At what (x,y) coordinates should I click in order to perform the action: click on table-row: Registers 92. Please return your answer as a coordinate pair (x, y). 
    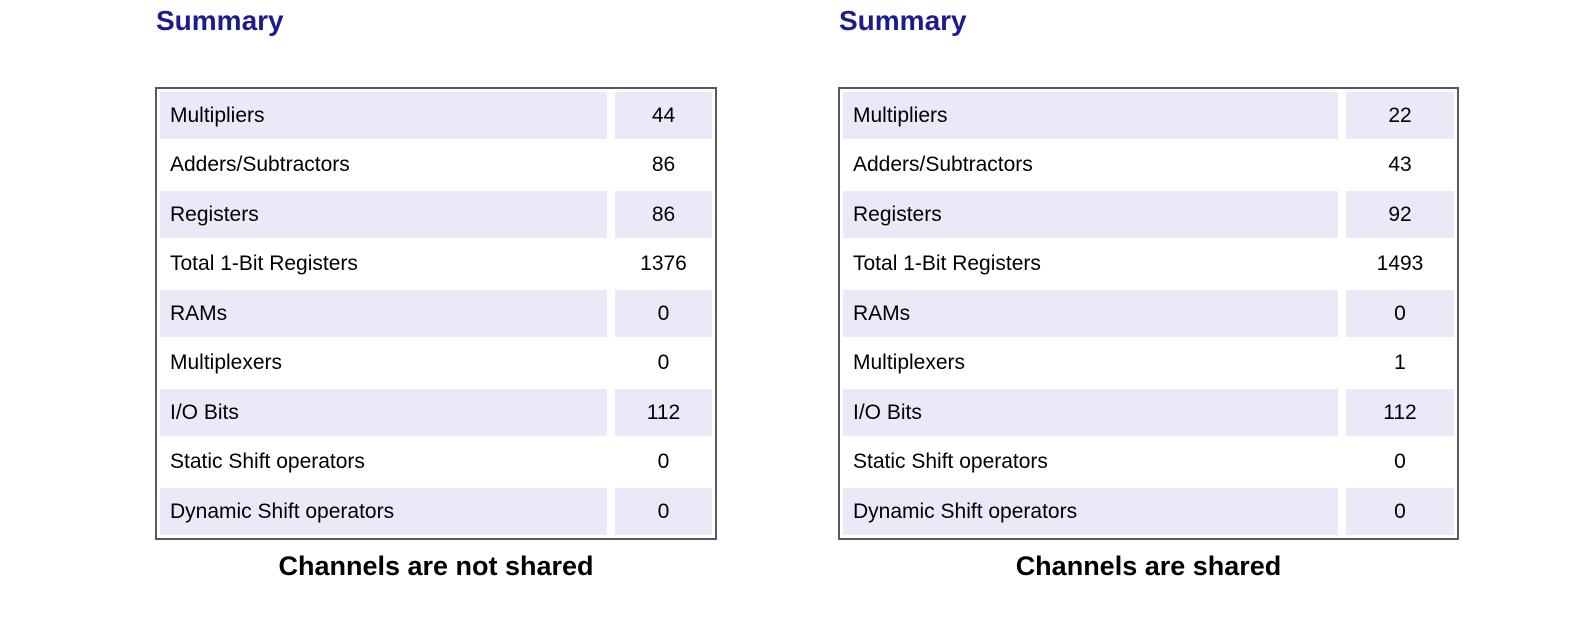
    Looking at the image, I should click on (1148, 214).